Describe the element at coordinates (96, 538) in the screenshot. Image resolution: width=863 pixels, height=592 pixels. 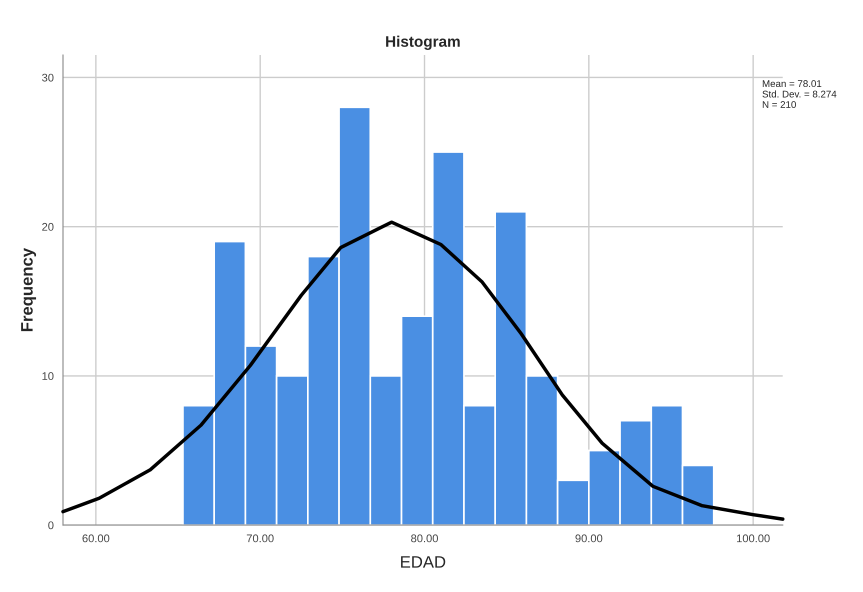
I see `x-tick-label: 60.00` at that location.